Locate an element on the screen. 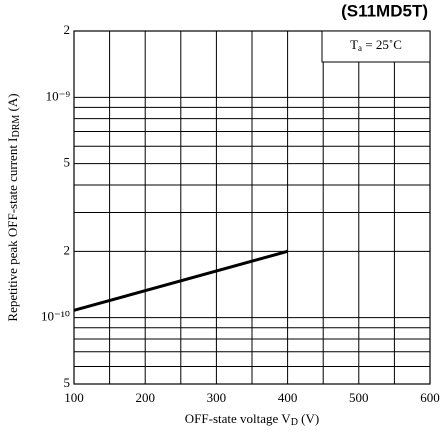 The width and height of the screenshot is (443, 436). x-tick-label: 500 is located at coordinates (359, 397).